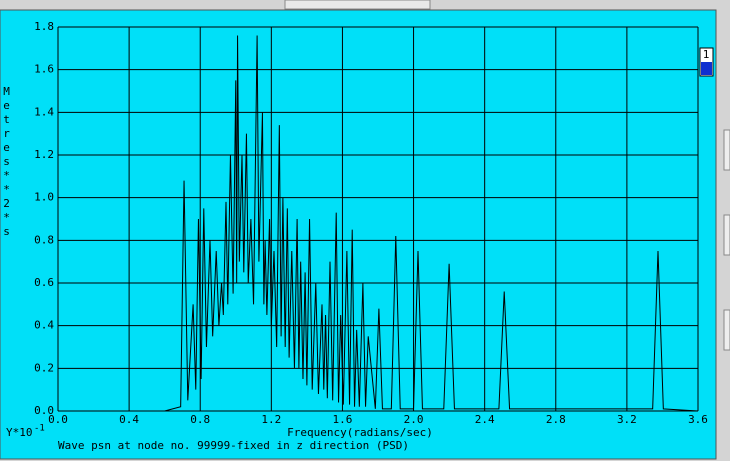 The image size is (730, 461). What do you see at coordinates (6, 162) in the screenshot?
I see `y-axis-label: Metres**2*s` at bounding box center [6, 162].